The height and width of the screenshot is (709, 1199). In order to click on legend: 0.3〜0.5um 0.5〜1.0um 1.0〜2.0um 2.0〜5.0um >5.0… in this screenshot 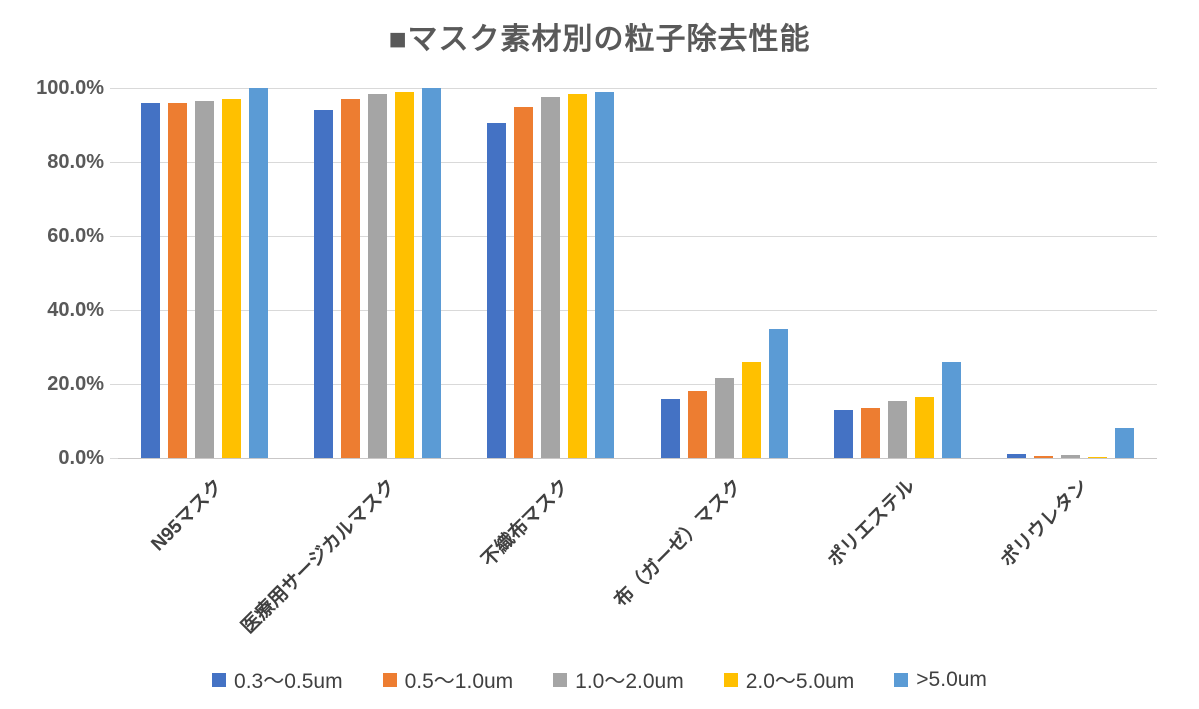, I will do `click(599, 680)`.